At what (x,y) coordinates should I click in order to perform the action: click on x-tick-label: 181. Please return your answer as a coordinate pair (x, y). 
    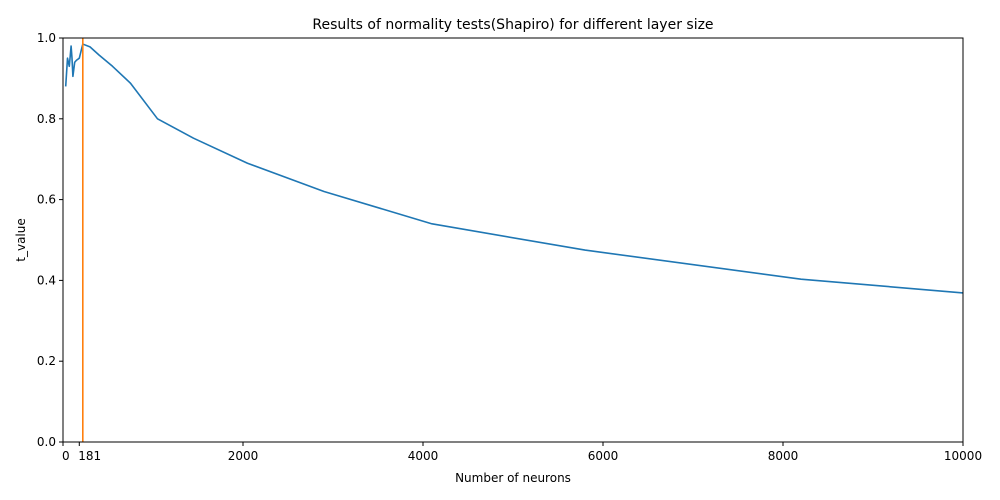
    Looking at the image, I should click on (89, 456).